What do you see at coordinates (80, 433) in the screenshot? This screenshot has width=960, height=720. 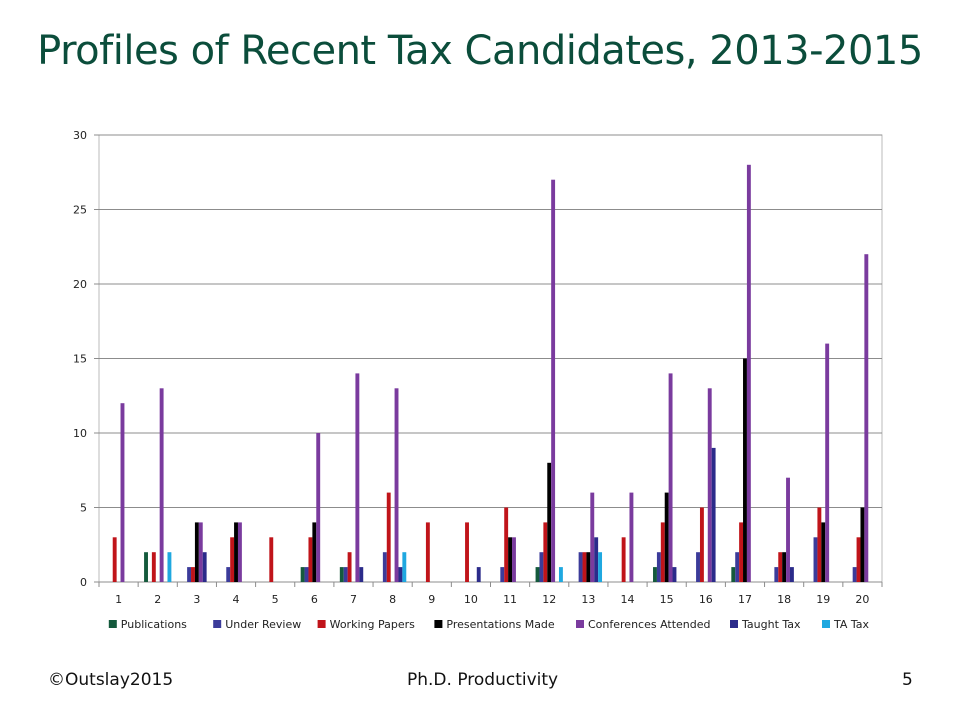 I see `y-tick-label: 10` at bounding box center [80, 433].